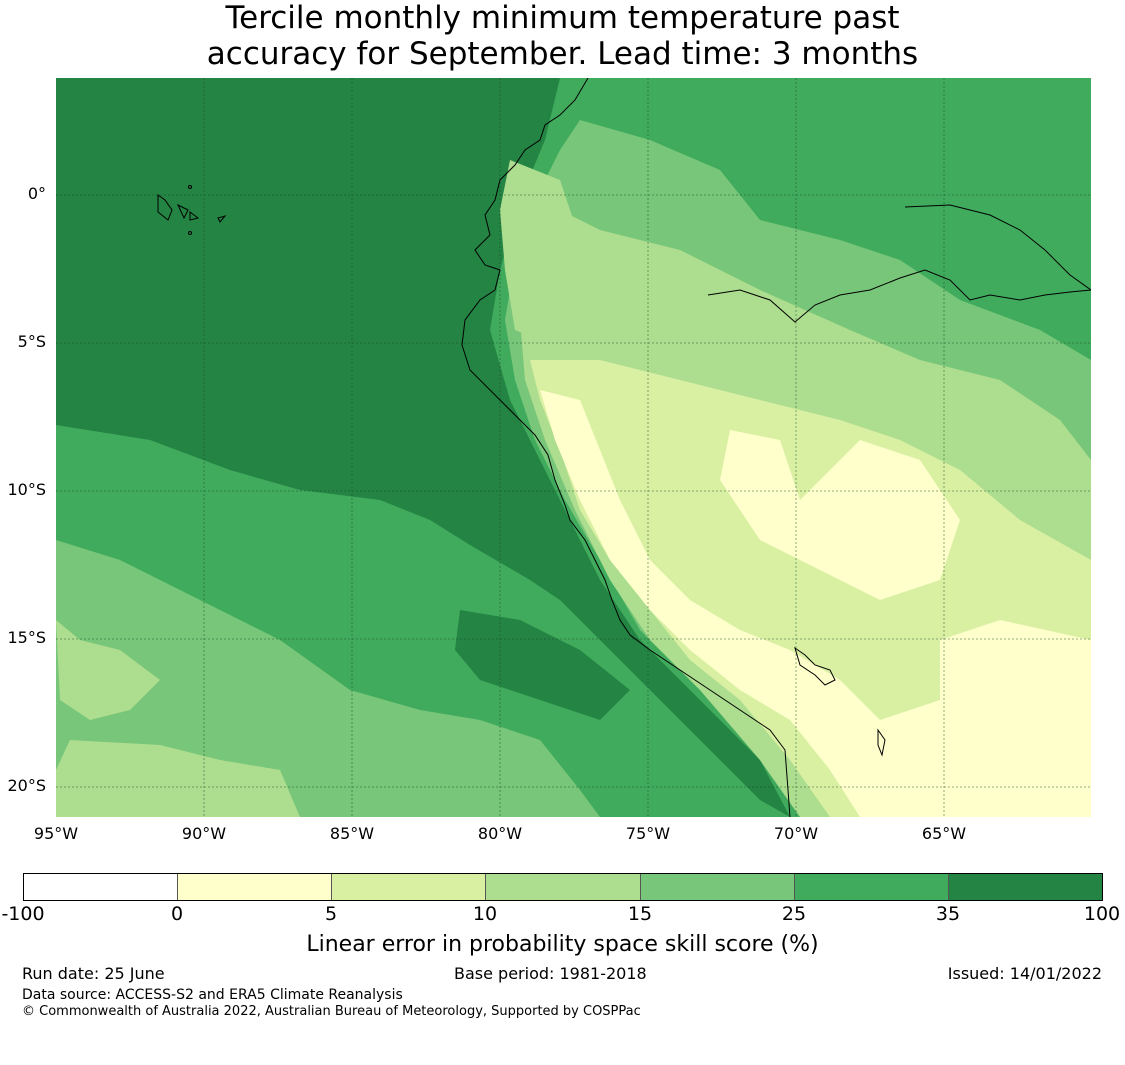 Image resolution: width=1125 pixels, height=1065 pixels. What do you see at coordinates (31, 341) in the screenshot?
I see `lat-label-5s: 5°S` at bounding box center [31, 341].